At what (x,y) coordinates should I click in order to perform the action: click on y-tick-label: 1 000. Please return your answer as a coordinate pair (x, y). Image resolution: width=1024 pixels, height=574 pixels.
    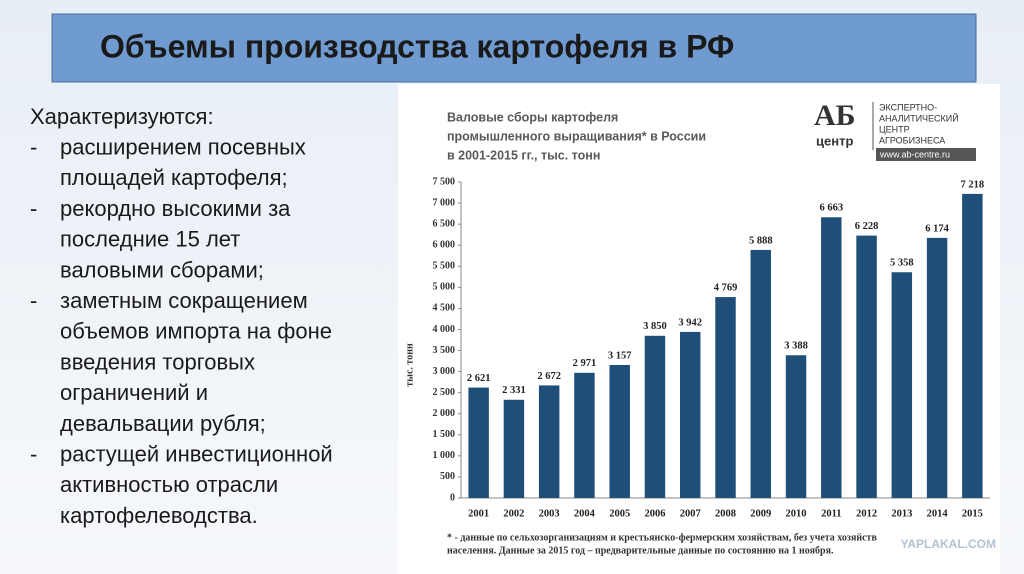
    Looking at the image, I should click on (444, 455).